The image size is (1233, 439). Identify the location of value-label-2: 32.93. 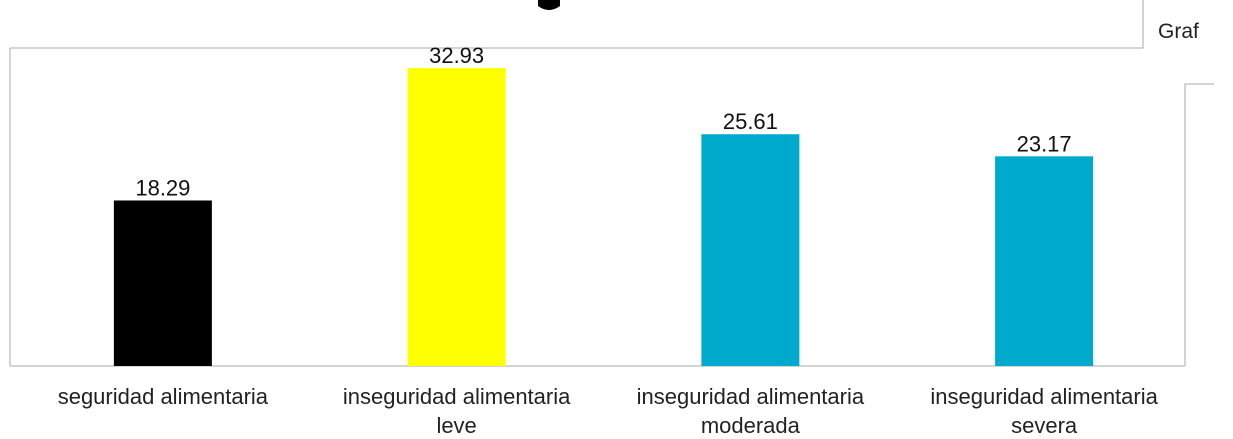
(456, 55).